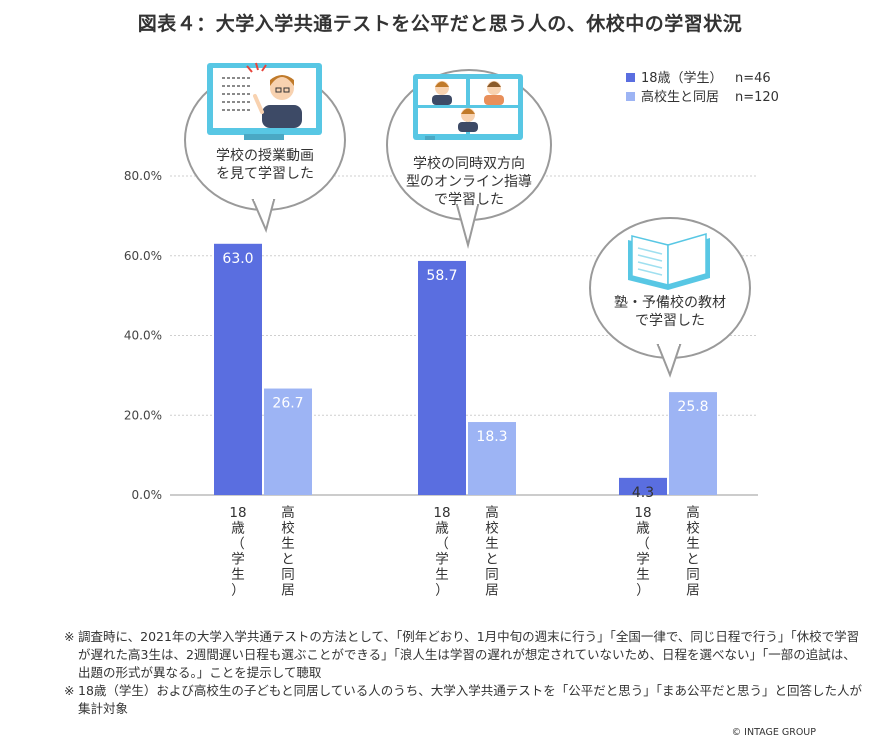 This screenshot has width=880, height=743. Describe the element at coordinates (753, 78) in the screenshot. I see `legend-n: n=46` at that location.